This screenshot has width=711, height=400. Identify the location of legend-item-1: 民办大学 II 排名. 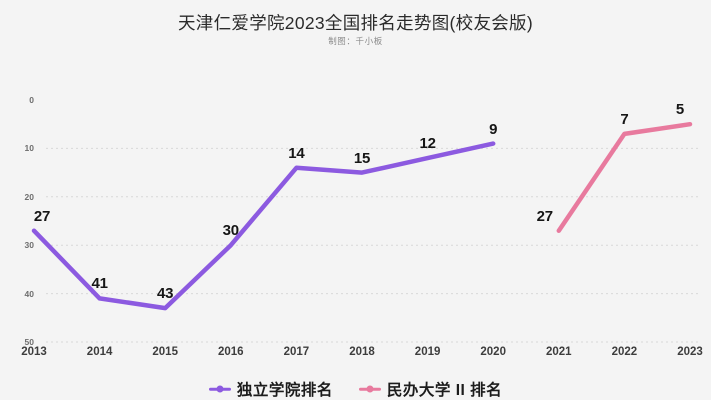
(430, 389).